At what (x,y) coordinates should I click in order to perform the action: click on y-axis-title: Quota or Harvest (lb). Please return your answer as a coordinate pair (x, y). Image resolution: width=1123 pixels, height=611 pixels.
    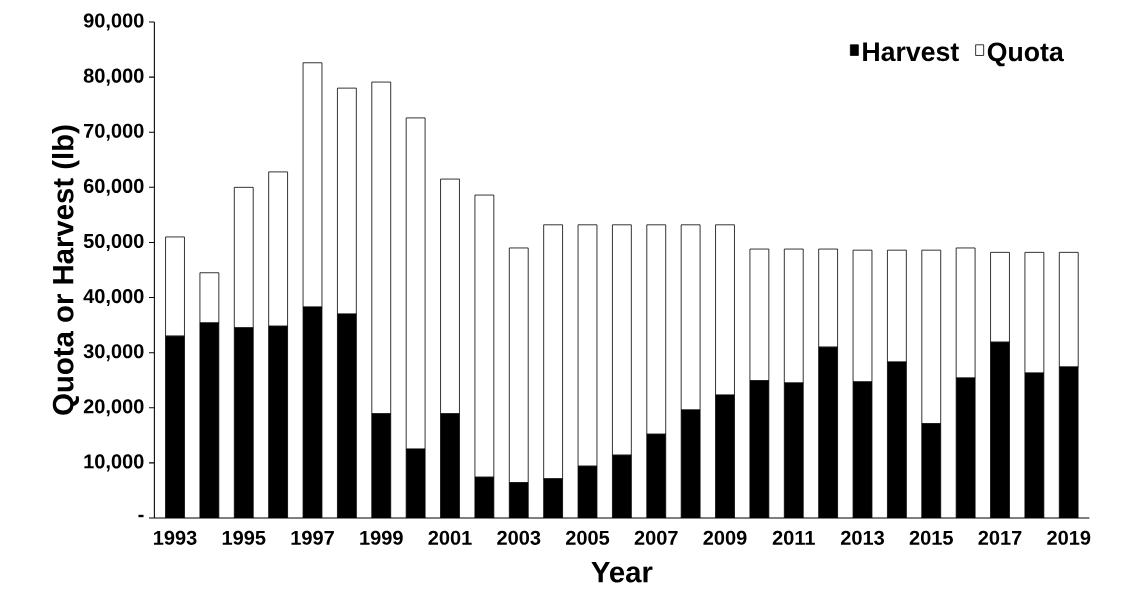
    Looking at the image, I should click on (65, 270).